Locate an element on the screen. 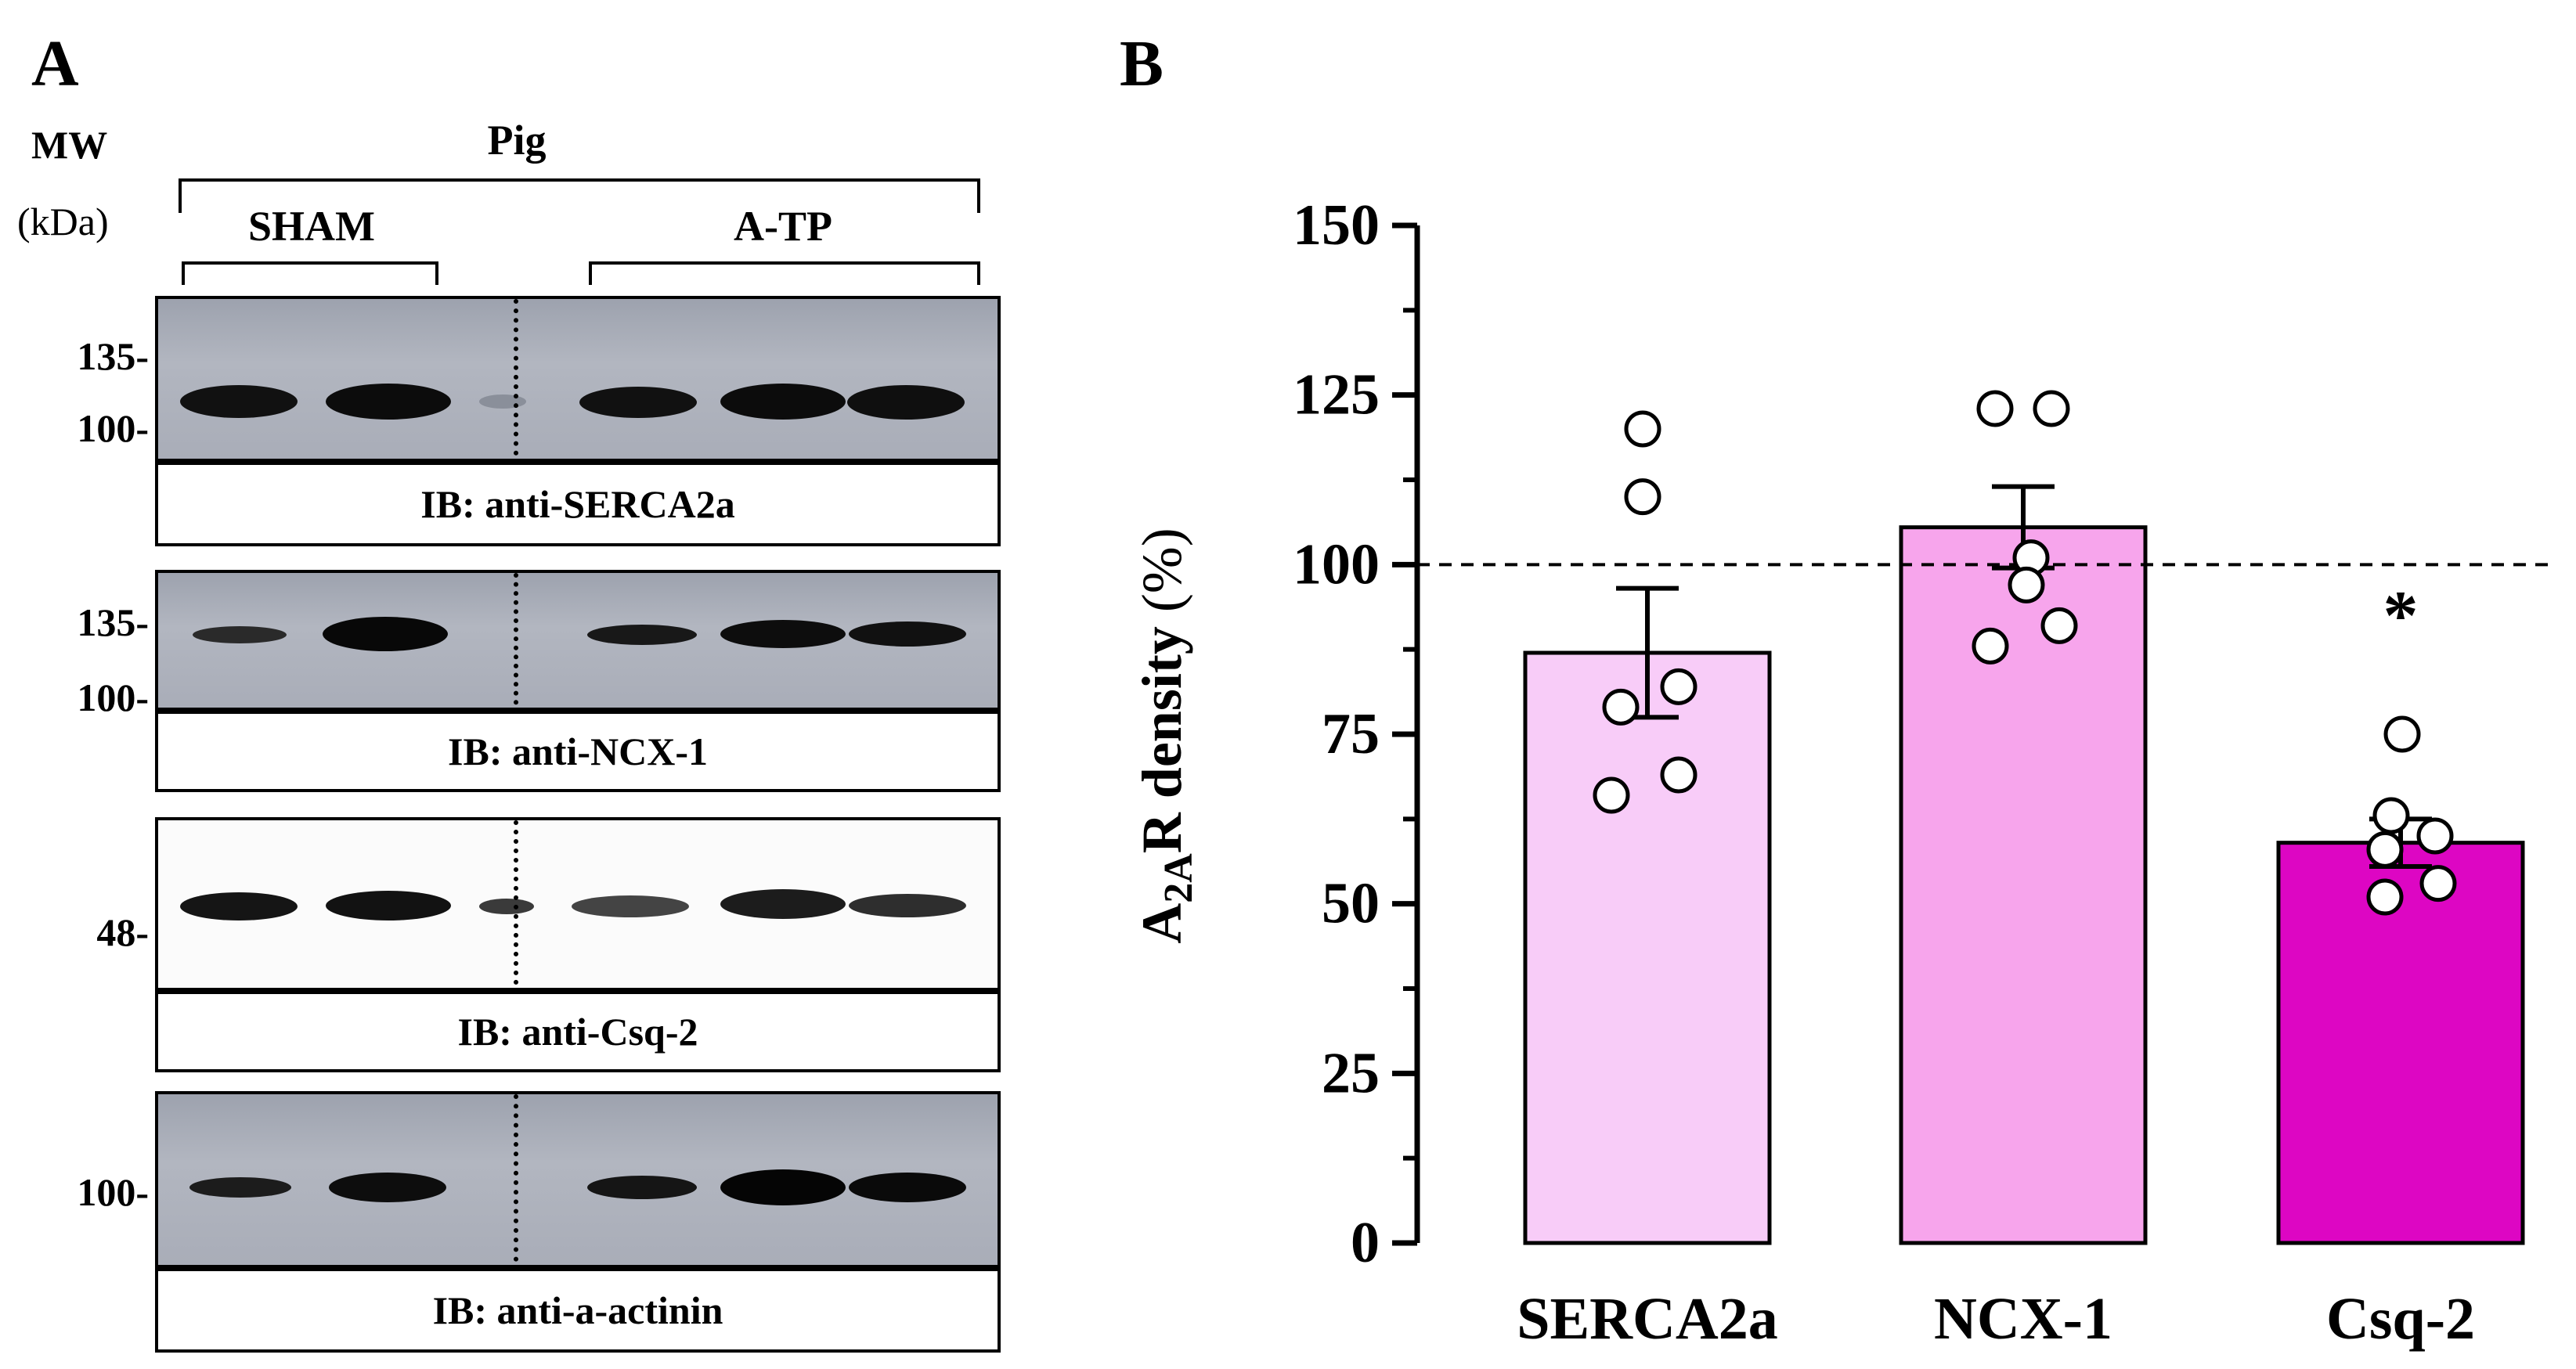 The width and height of the screenshot is (2576, 1369). bar-serca2a is located at coordinates (1647, 948).